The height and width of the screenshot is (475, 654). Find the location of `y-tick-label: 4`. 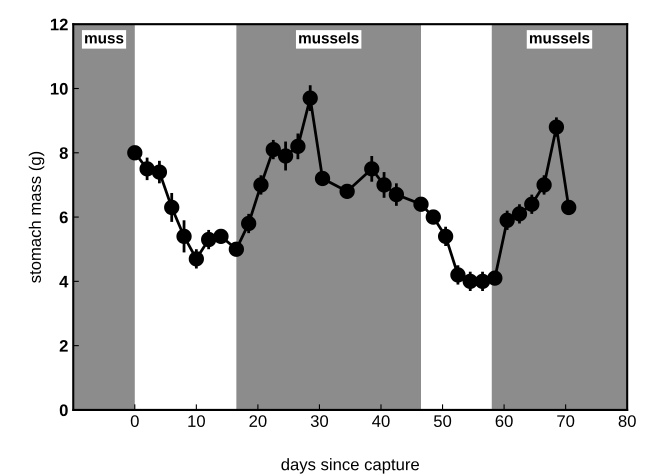

y-tick-label: 4 is located at coordinates (63, 282).